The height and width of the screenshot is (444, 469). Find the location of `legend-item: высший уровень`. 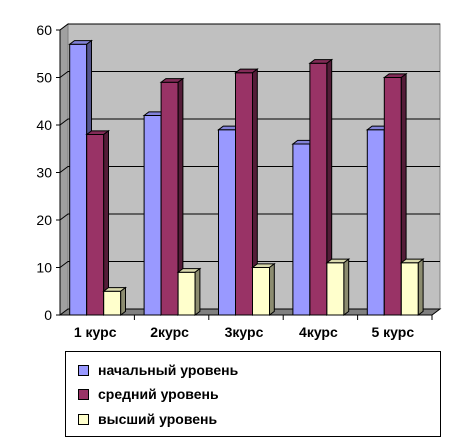

legend-item: высший уровень is located at coordinates (147, 419).